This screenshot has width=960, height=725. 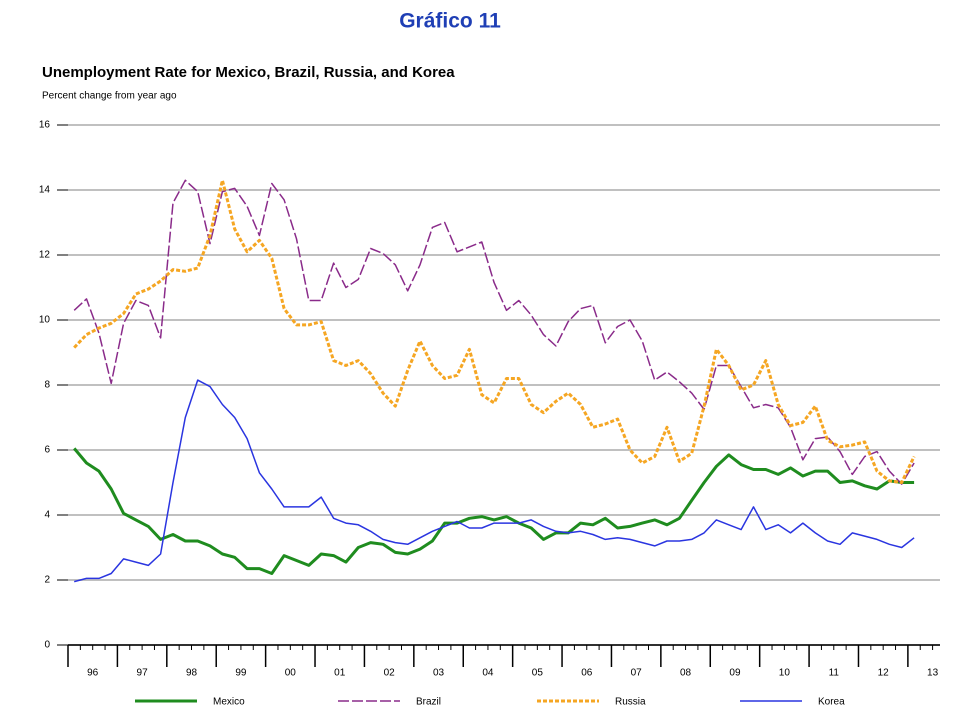 I want to click on x-tick-label: 00, so click(x=291, y=673).